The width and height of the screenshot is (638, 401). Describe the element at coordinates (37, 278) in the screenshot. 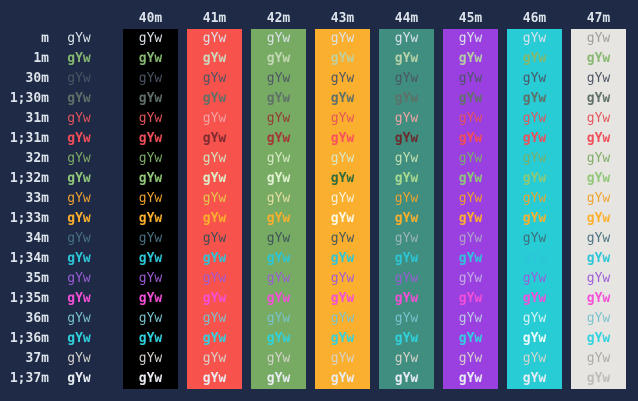

I see `row-label: 35m` at that location.